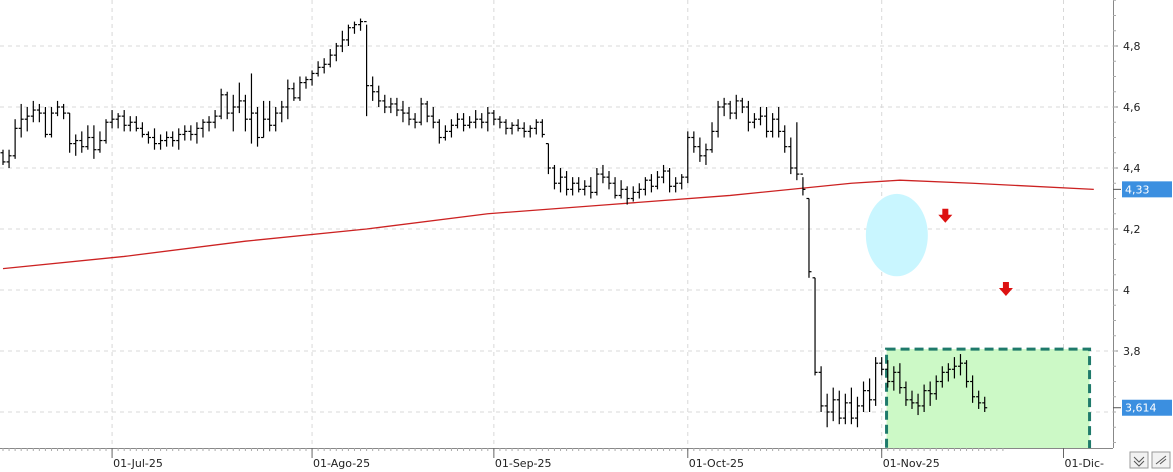 The width and height of the screenshot is (1173, 472). Describe the element at coordinates (1139, 460) in the screenshot. I see `collapse-icon` at that location.